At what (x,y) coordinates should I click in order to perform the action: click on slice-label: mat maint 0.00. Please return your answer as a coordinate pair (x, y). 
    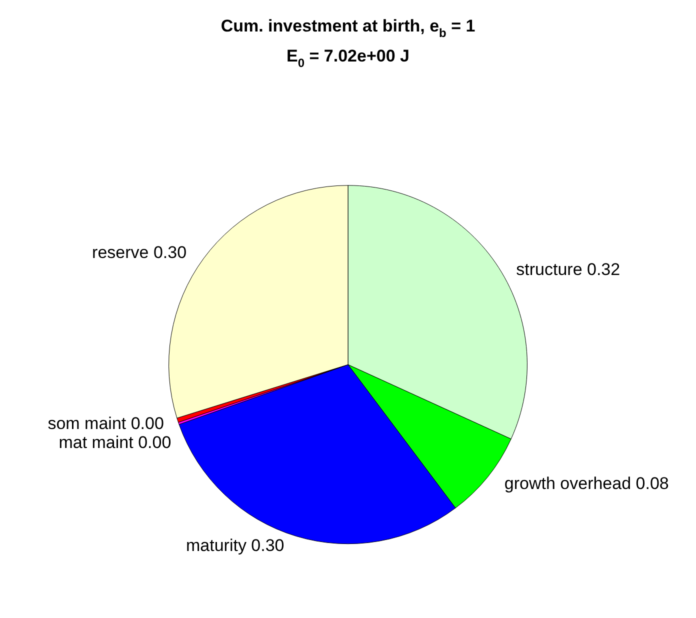
    Looking at the image, I should click on (115, 442).